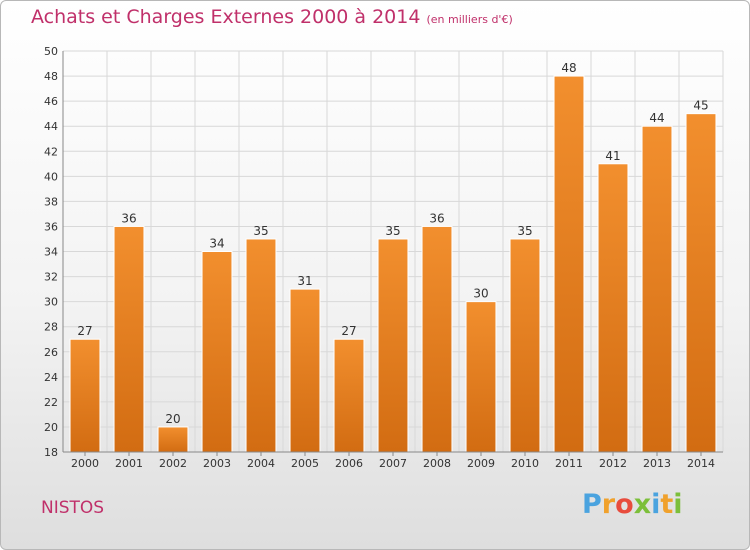 The height and width of the screenshot is (550, 750). What do you see at coordinates (469, 19) in the screenshot?
I see `chart-subtitle: (en milliers d'€)` at bounding box center [469, 19].